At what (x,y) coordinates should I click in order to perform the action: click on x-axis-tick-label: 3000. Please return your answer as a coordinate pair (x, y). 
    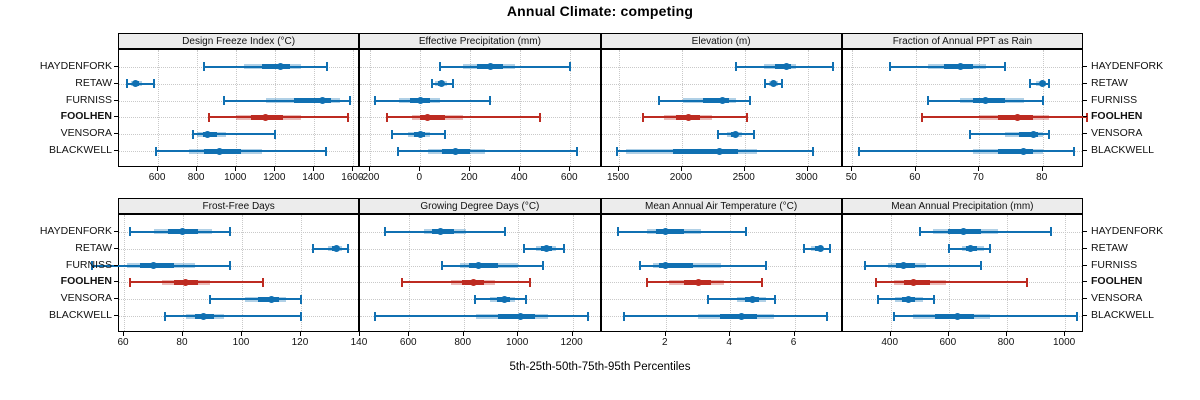
    Looking at the image, I should click on (806, 177).